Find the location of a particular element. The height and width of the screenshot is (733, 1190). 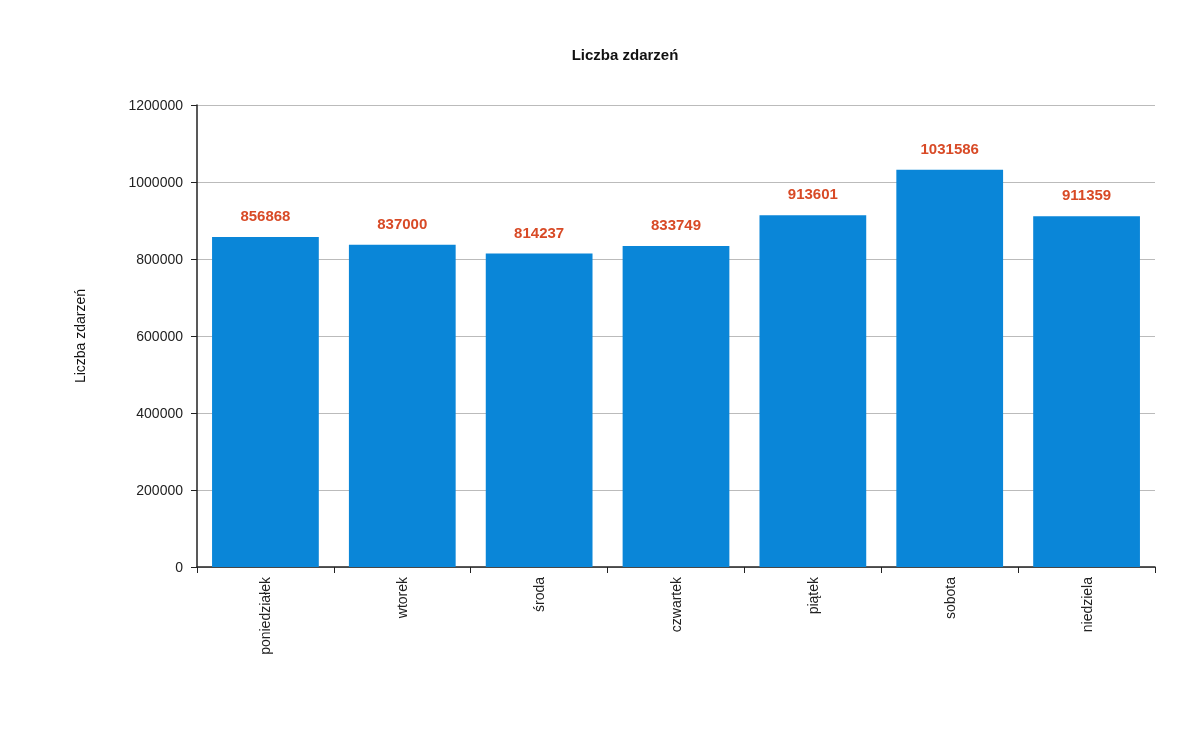

y-tick-label: 0 is located at coordinates (179, 567).